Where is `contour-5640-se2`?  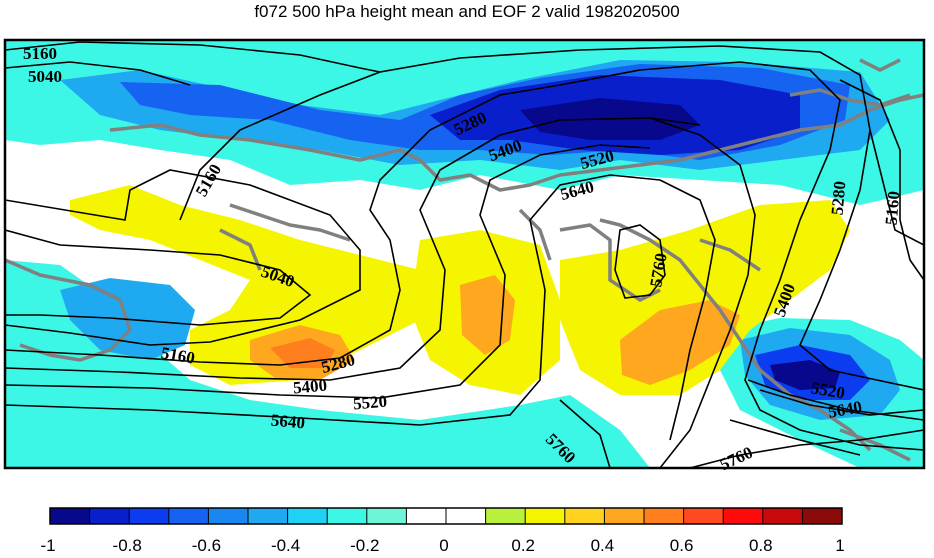 contour-5640-se2 is located at coordinates (841, 402).